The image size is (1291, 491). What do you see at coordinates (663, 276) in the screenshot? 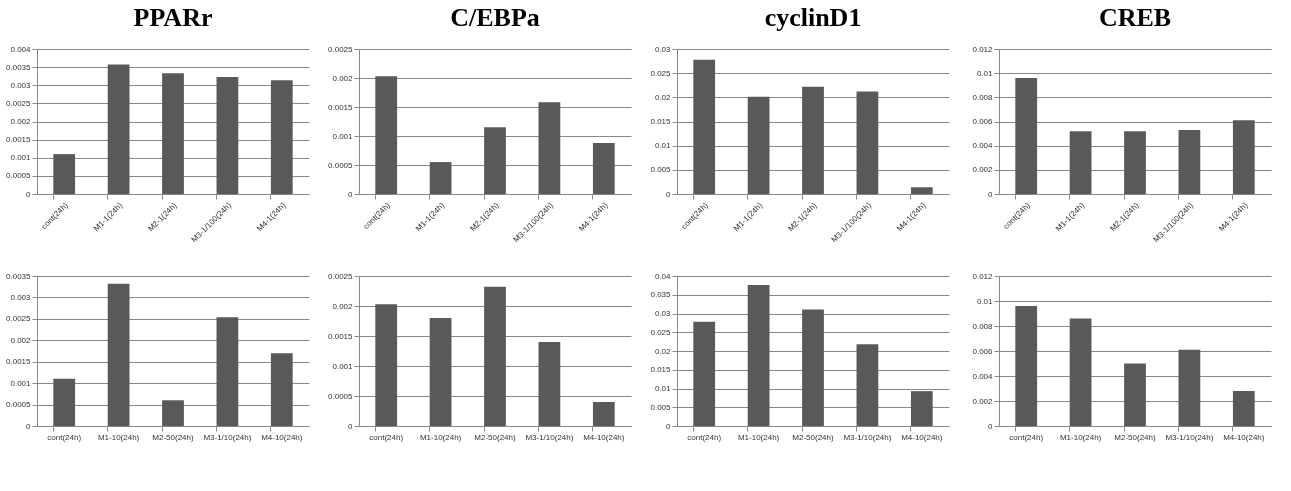
I see `y-tick-label: 0.04` at bounding box center [663, 276].